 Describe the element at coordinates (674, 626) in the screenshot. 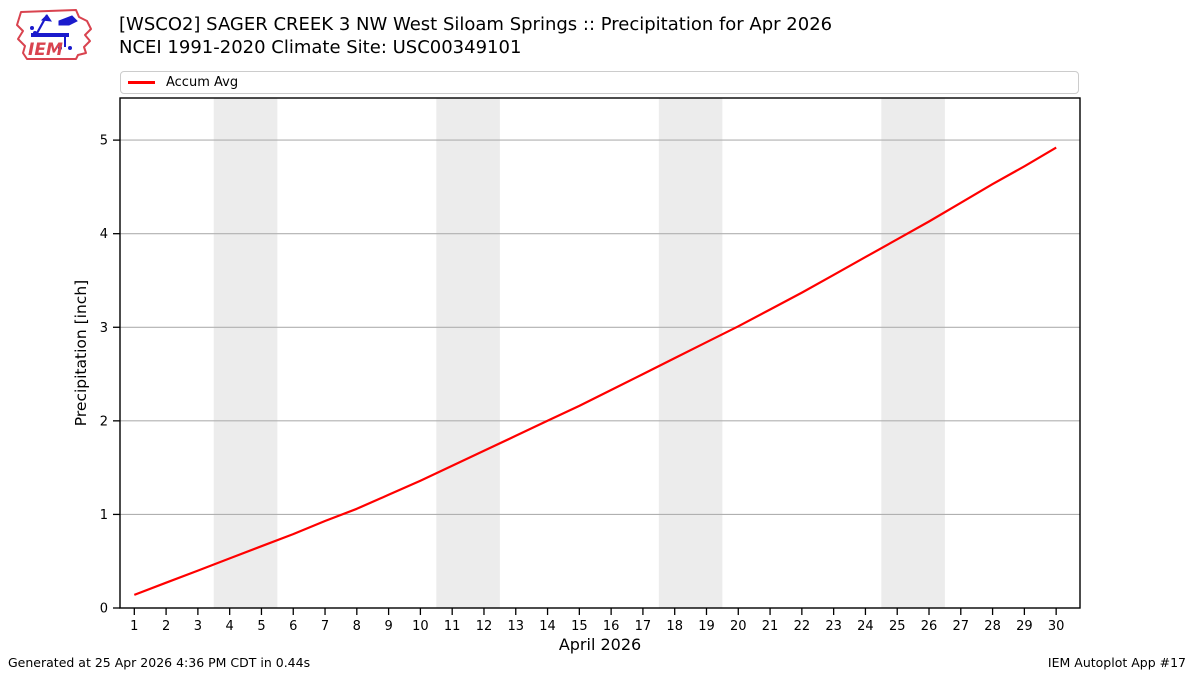

I see `x-tick-label: 18` at that location.